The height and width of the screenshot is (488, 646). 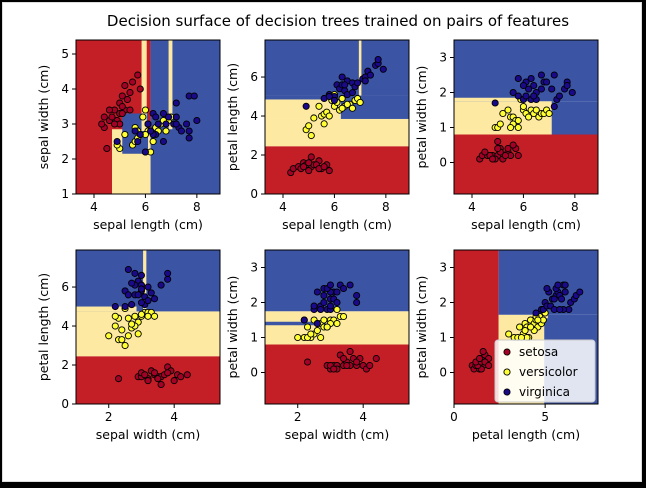 What do you see at coordinates (94, 207) in the screenshot?
I see `x-tick-label: 4` at bounding box center [94, 207].